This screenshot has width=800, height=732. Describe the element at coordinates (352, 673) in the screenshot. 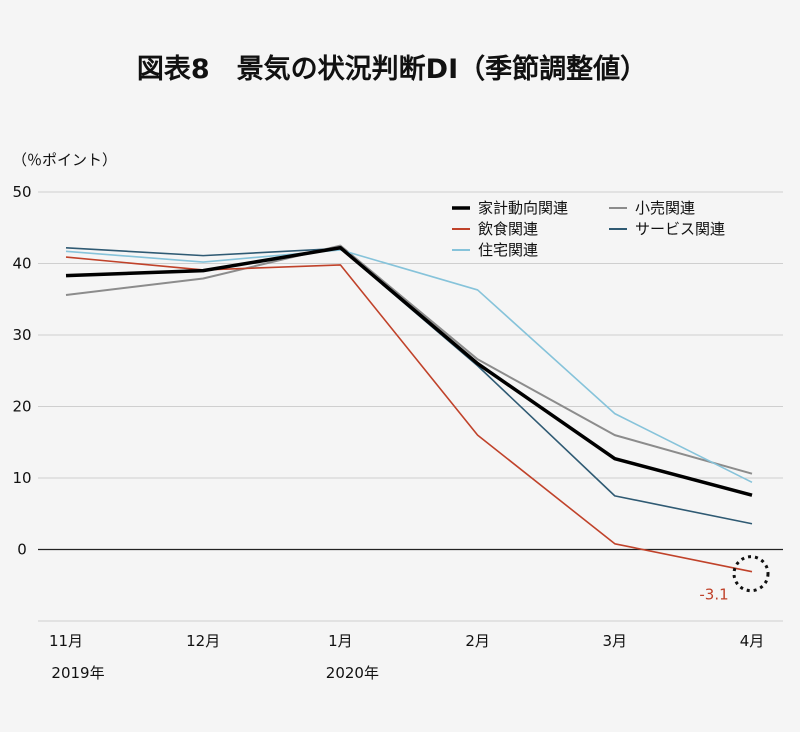

I see `x-year-label: 2020年` at that location.